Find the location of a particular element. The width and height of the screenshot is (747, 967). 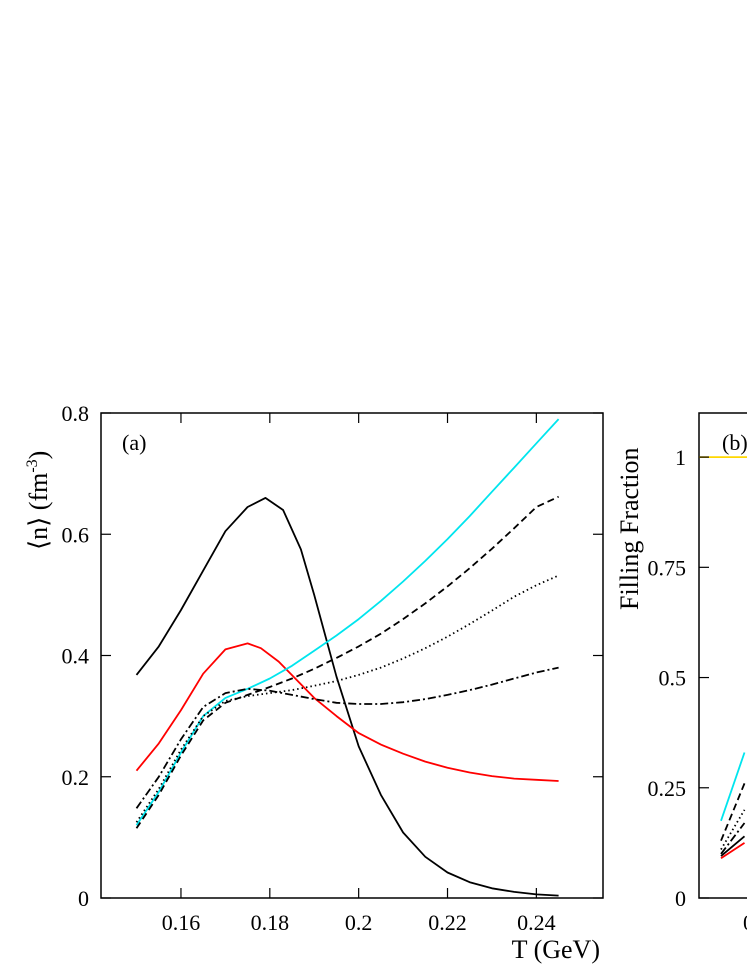

panel-a-y-tick-label: 0.4 is located at coordinates (76, 656).